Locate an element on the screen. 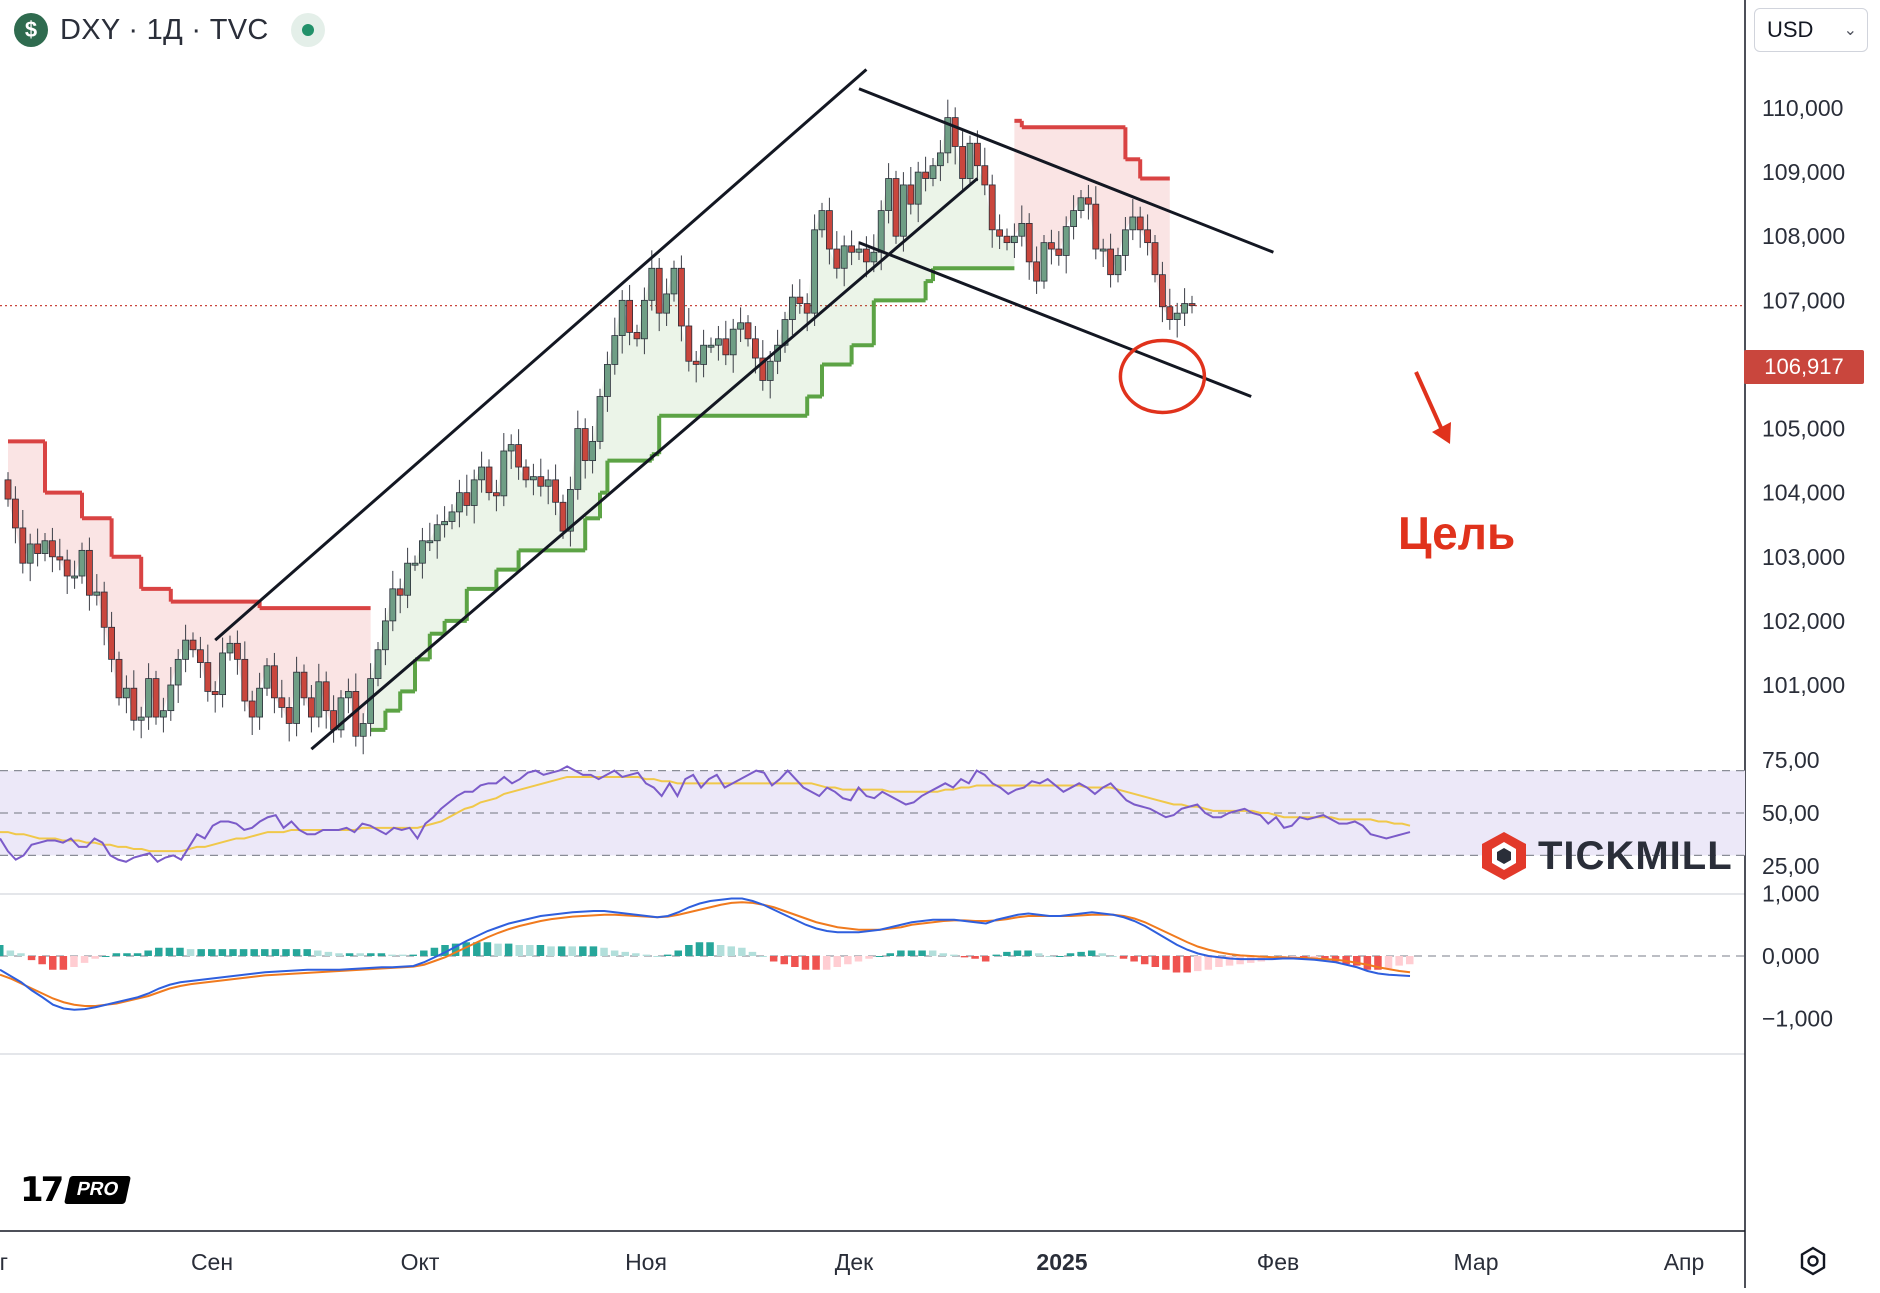  market-status-icon is located at coordinates (307, 30).